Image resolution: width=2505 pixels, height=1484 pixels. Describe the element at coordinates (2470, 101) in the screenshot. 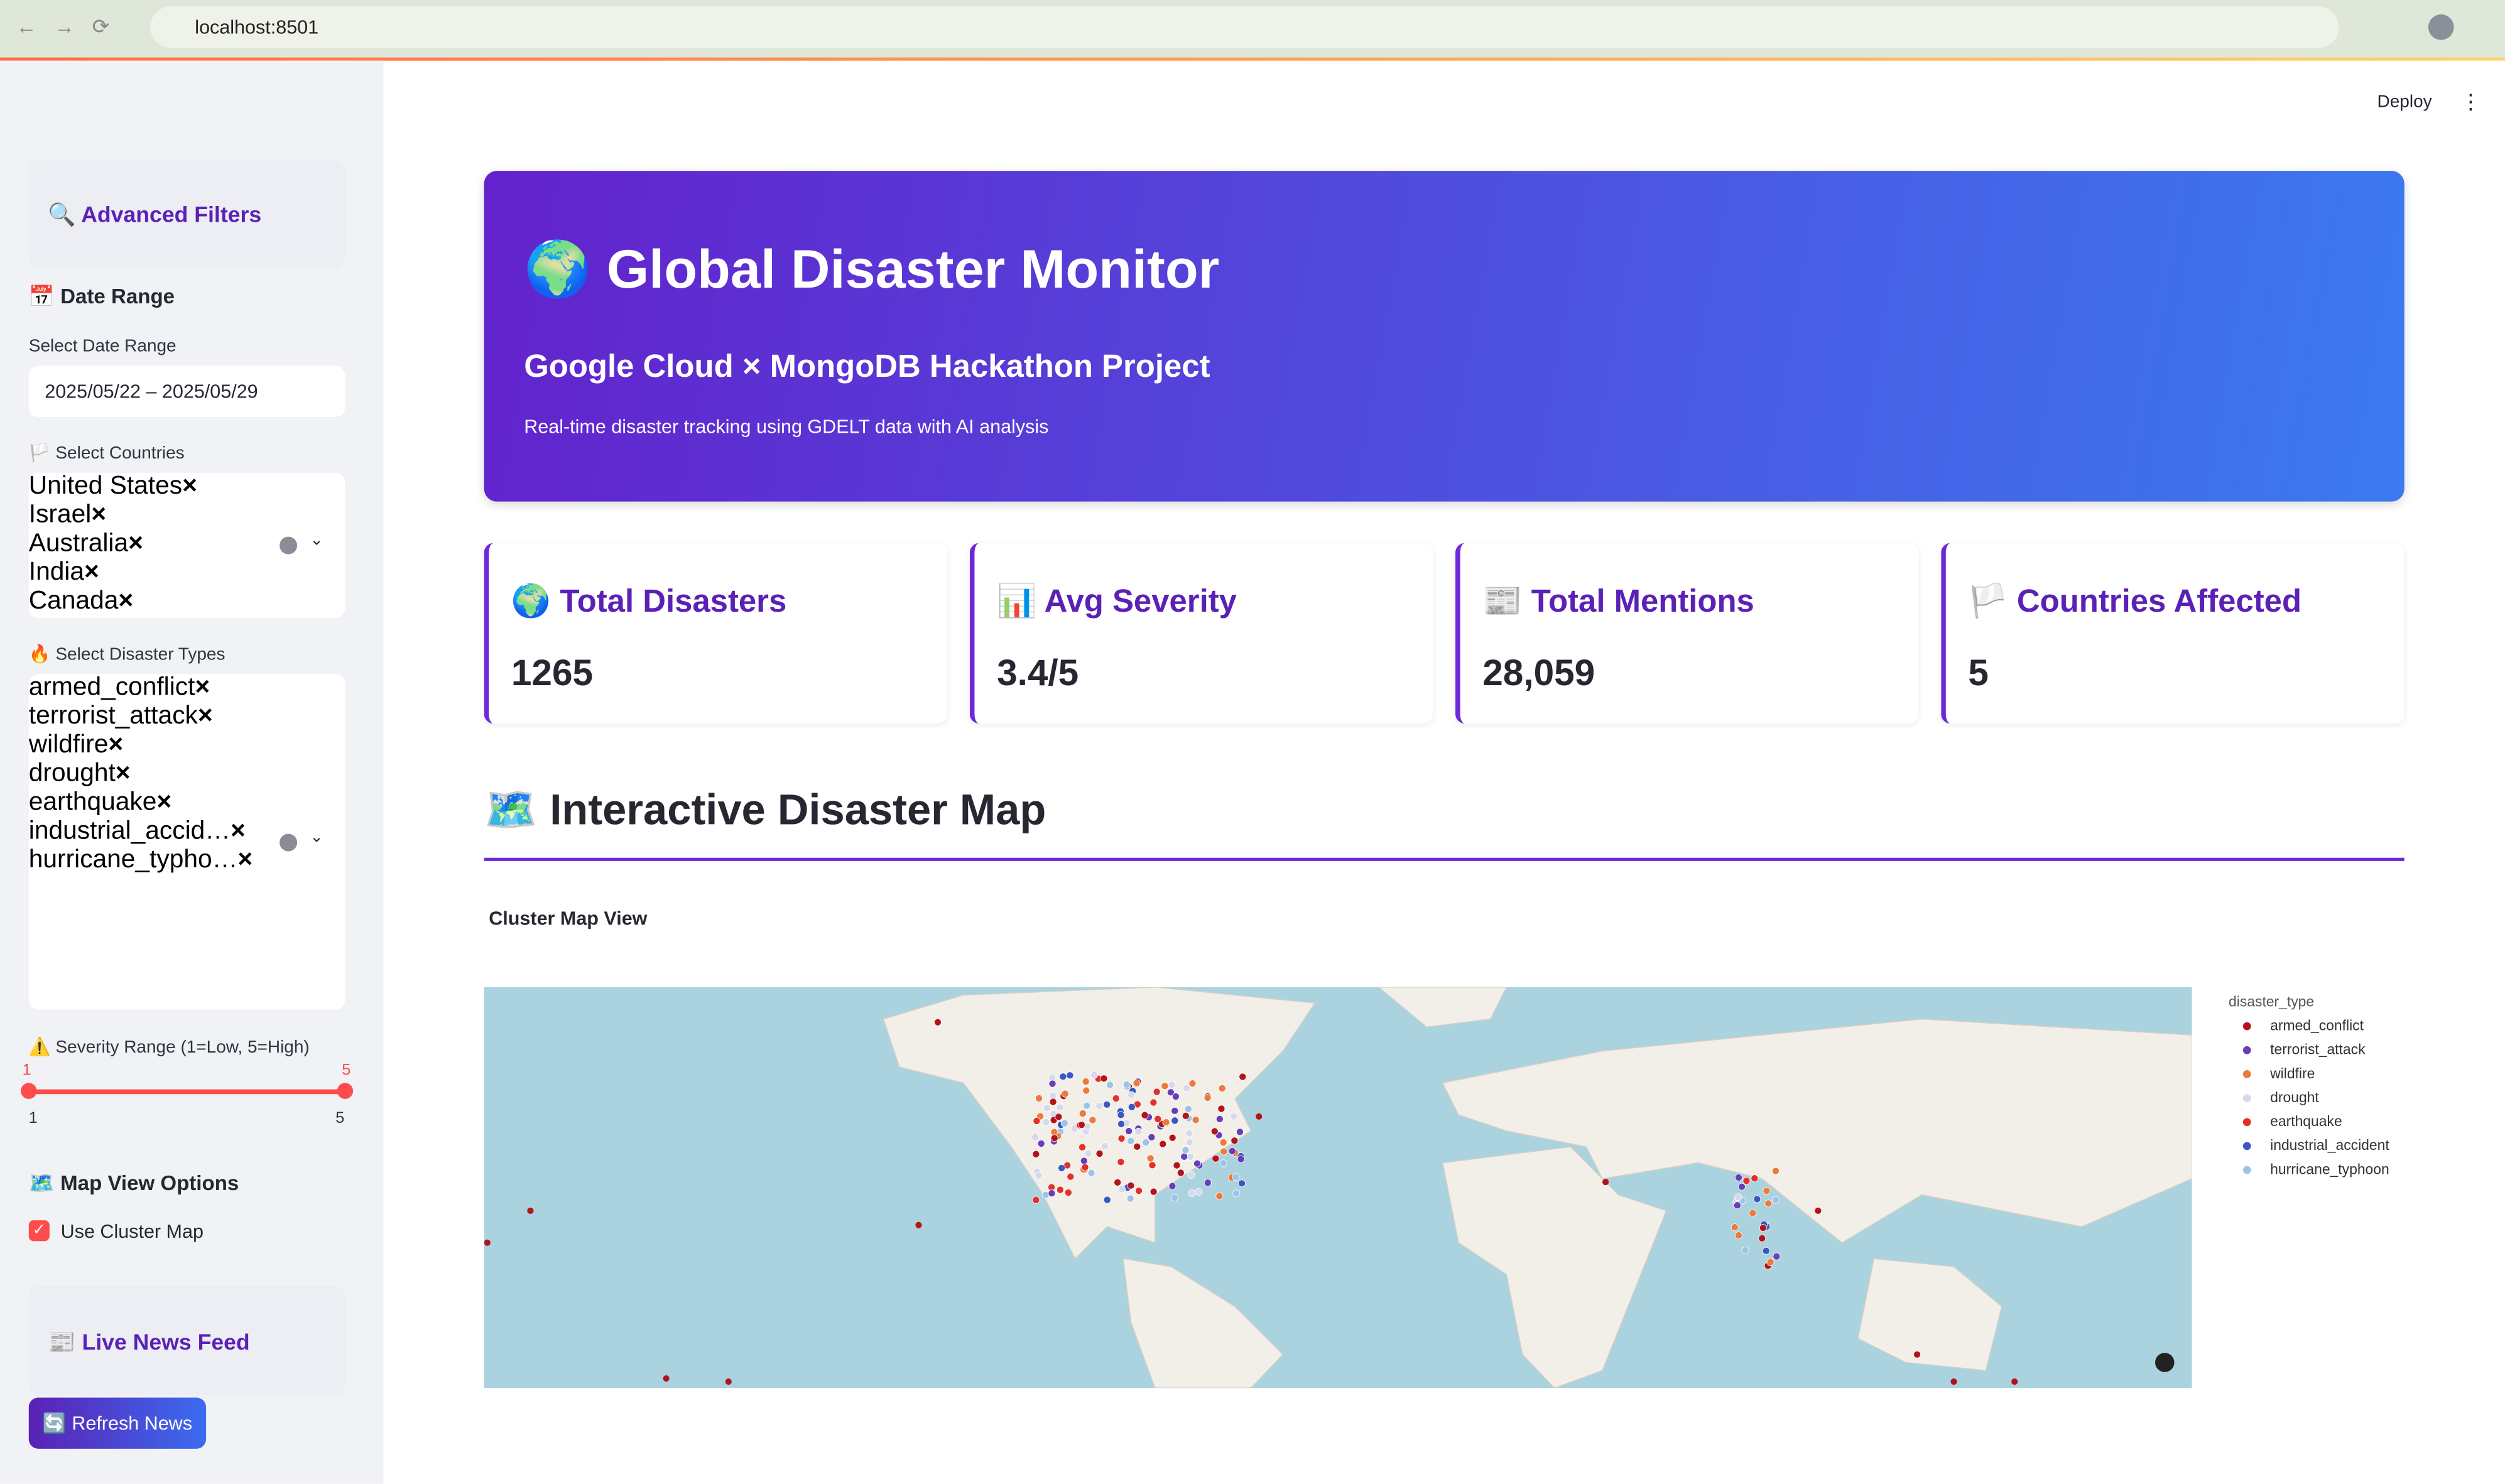

I see `menu: ⋮` at that location.